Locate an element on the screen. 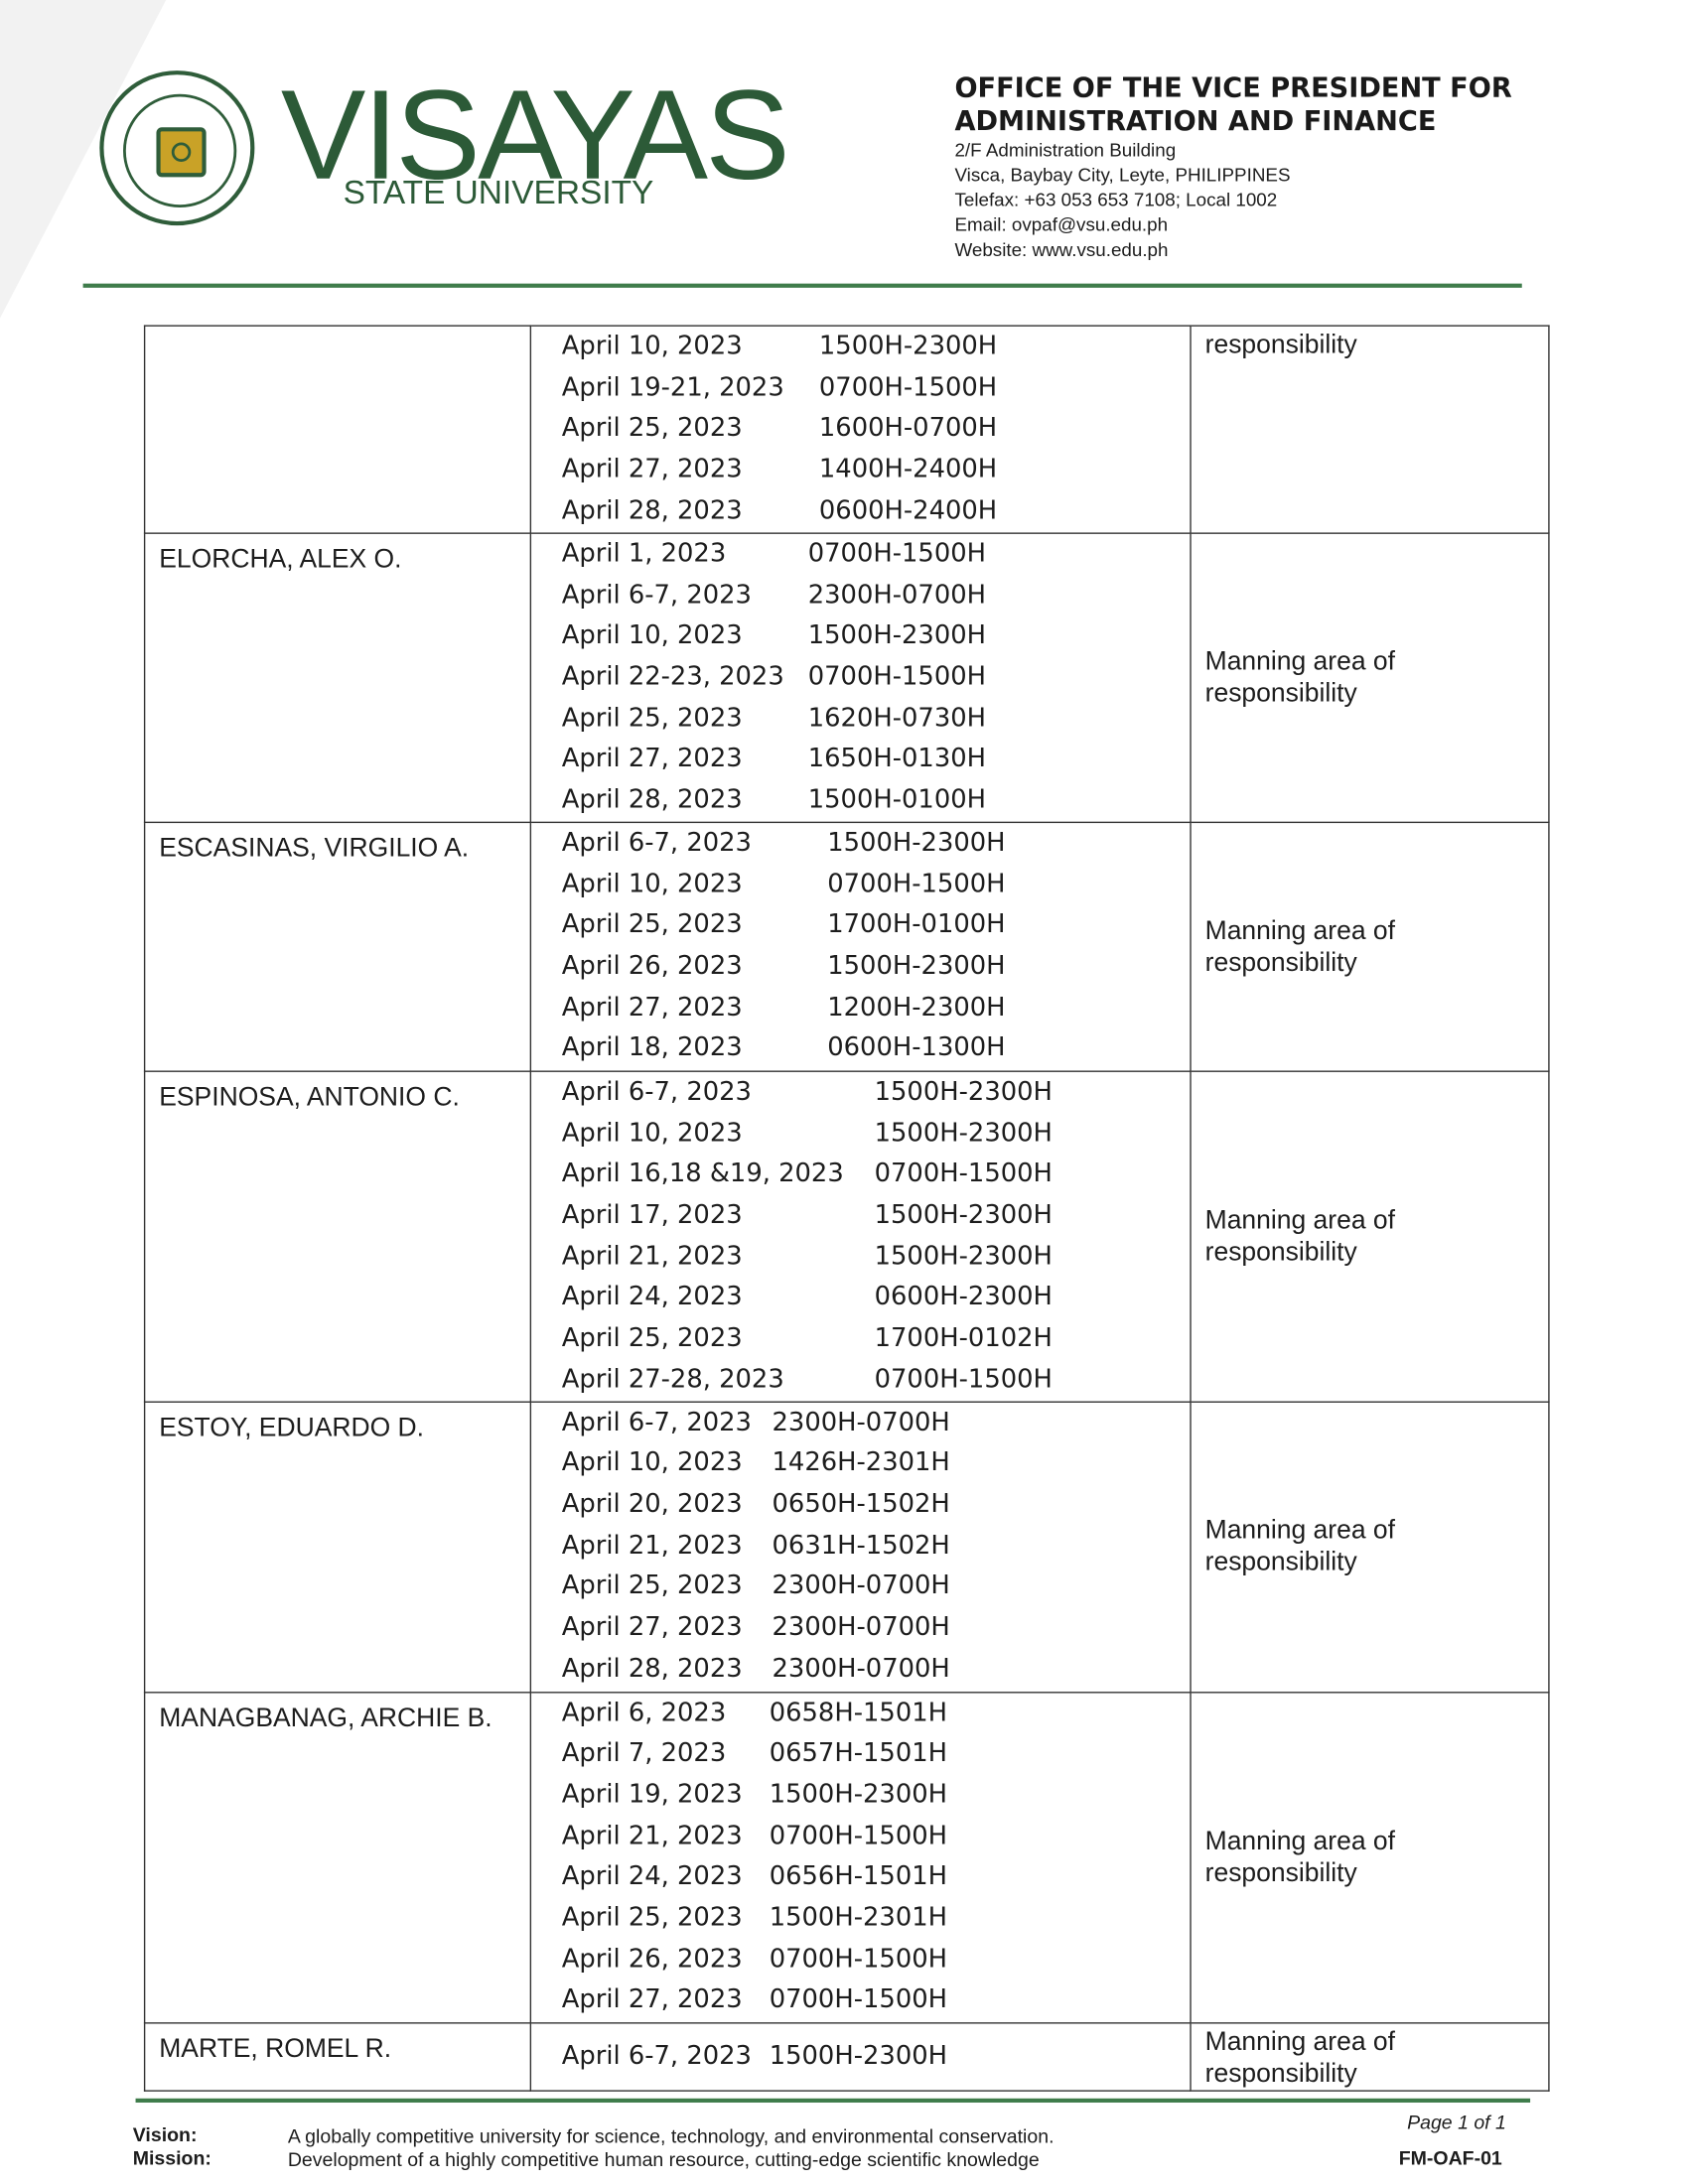 The height and width of the screenshot is (2184, 1688). schedule-date: April 19, 2023 is located at coordinates (652, 1795).